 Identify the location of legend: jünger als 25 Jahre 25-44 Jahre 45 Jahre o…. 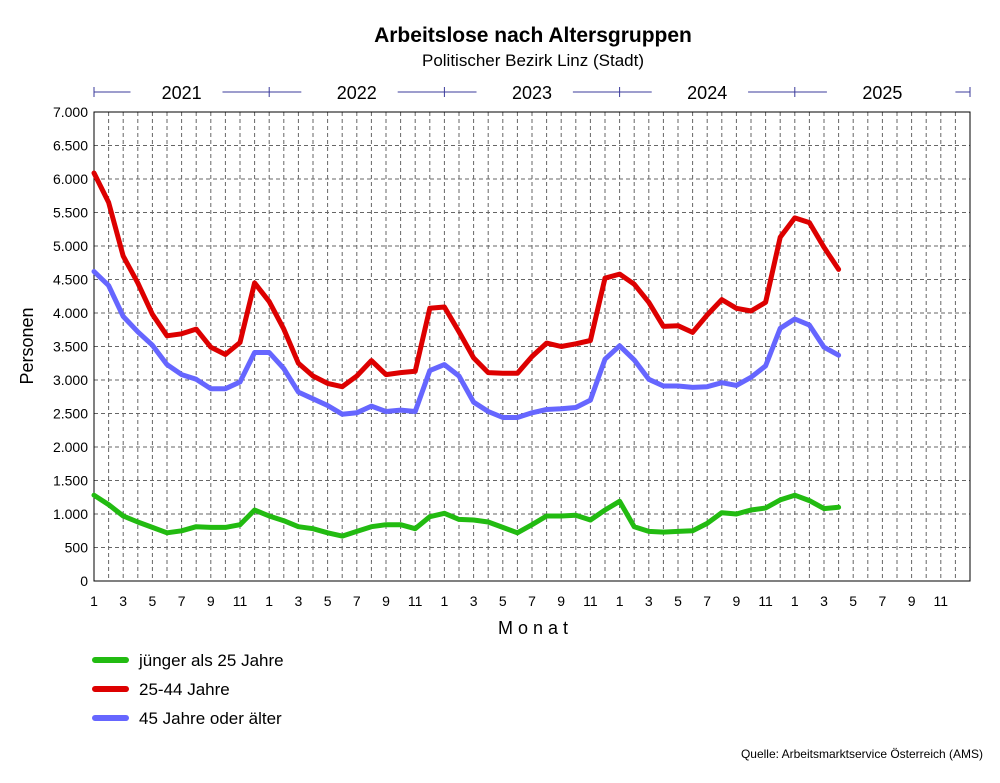
(188, 689).